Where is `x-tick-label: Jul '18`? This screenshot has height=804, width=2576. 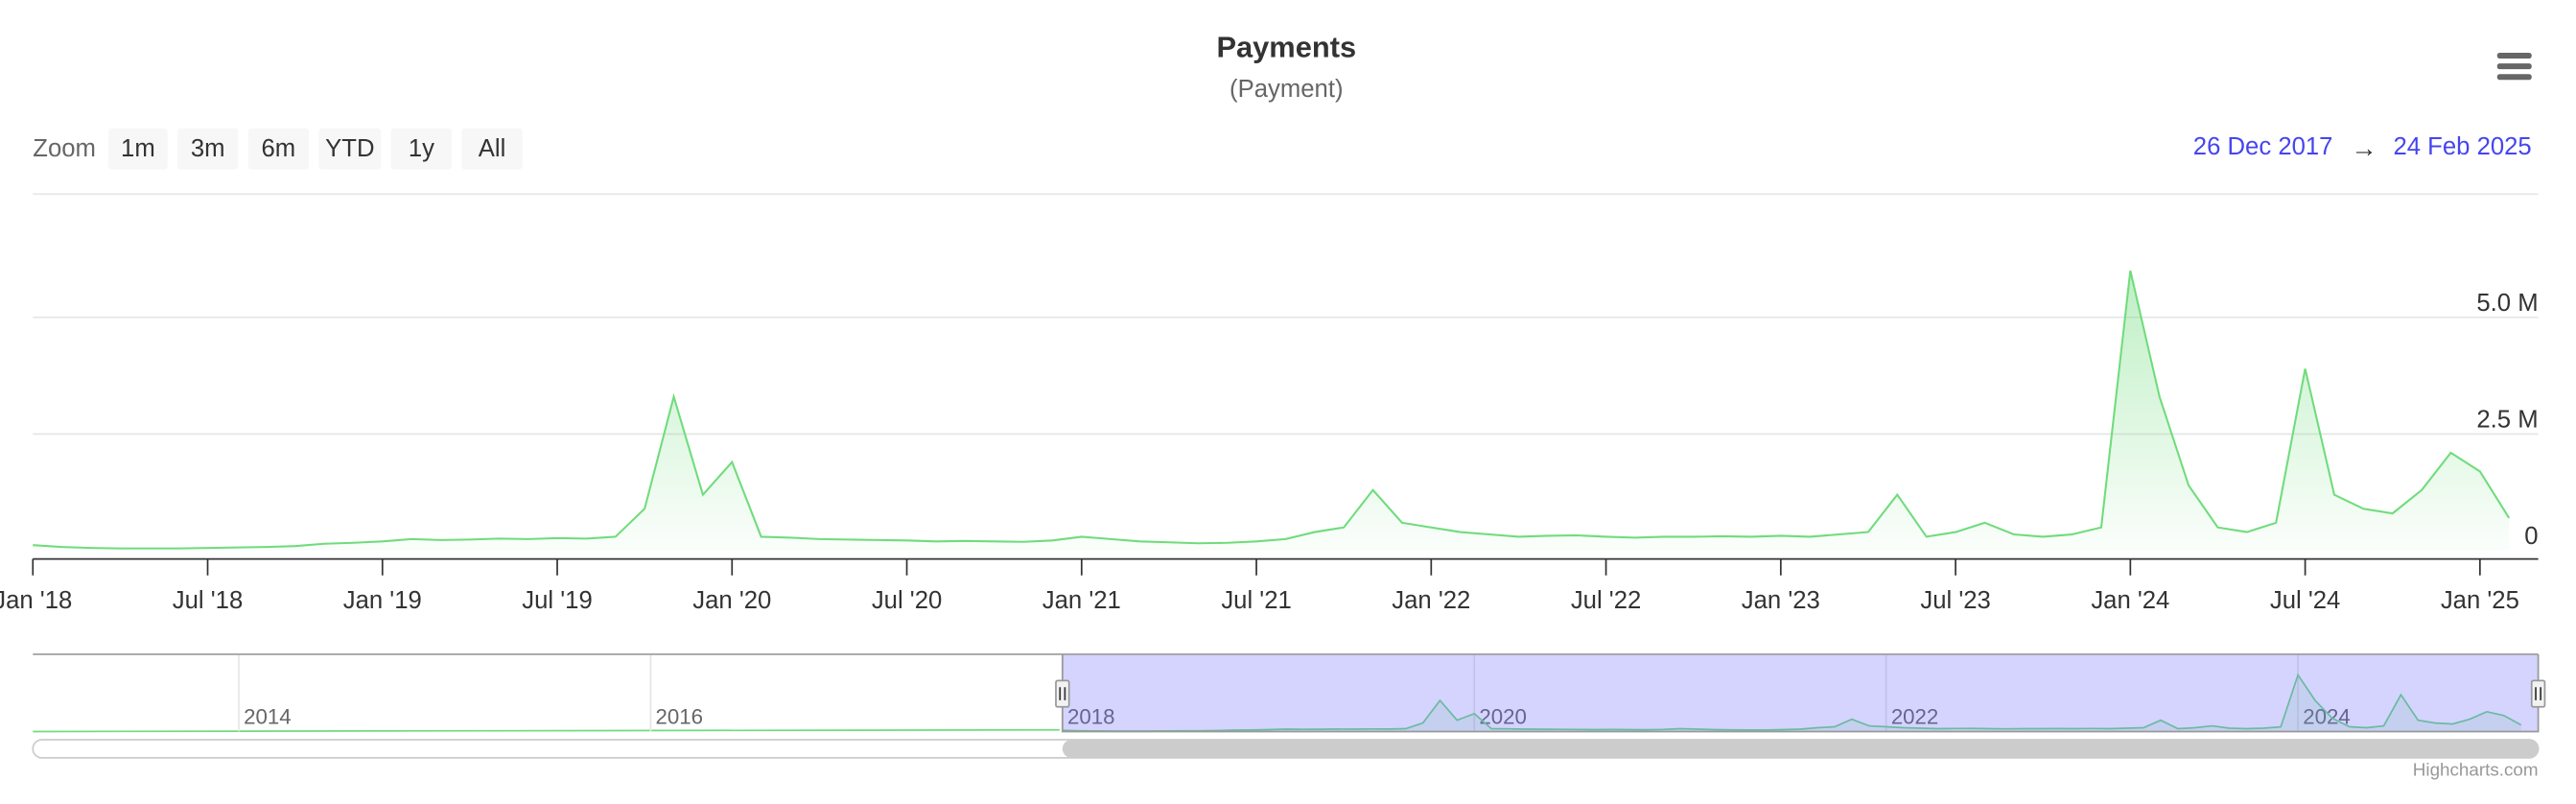
x-tick-label: Jul '18 is located at coordinates (208, 601).